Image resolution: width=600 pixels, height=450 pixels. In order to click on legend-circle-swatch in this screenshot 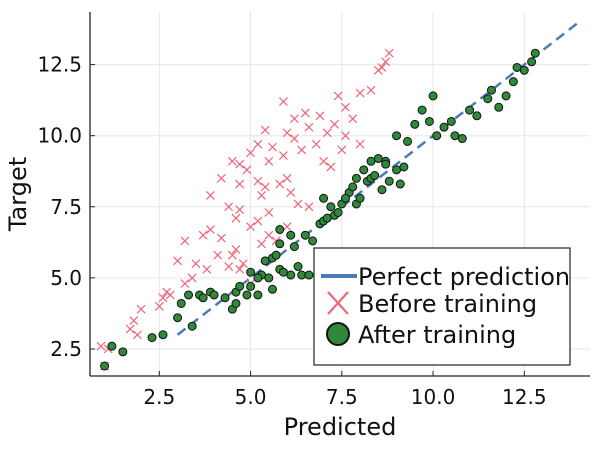, I will do `click(338, 334)`.